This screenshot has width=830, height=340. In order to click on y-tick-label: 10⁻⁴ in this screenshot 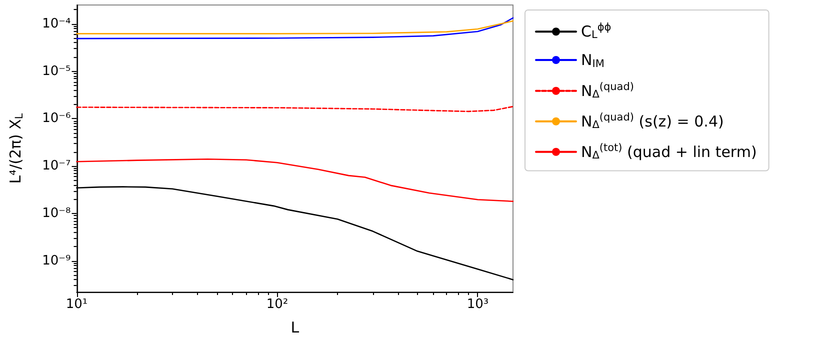, I will do `click(56, 24)`.